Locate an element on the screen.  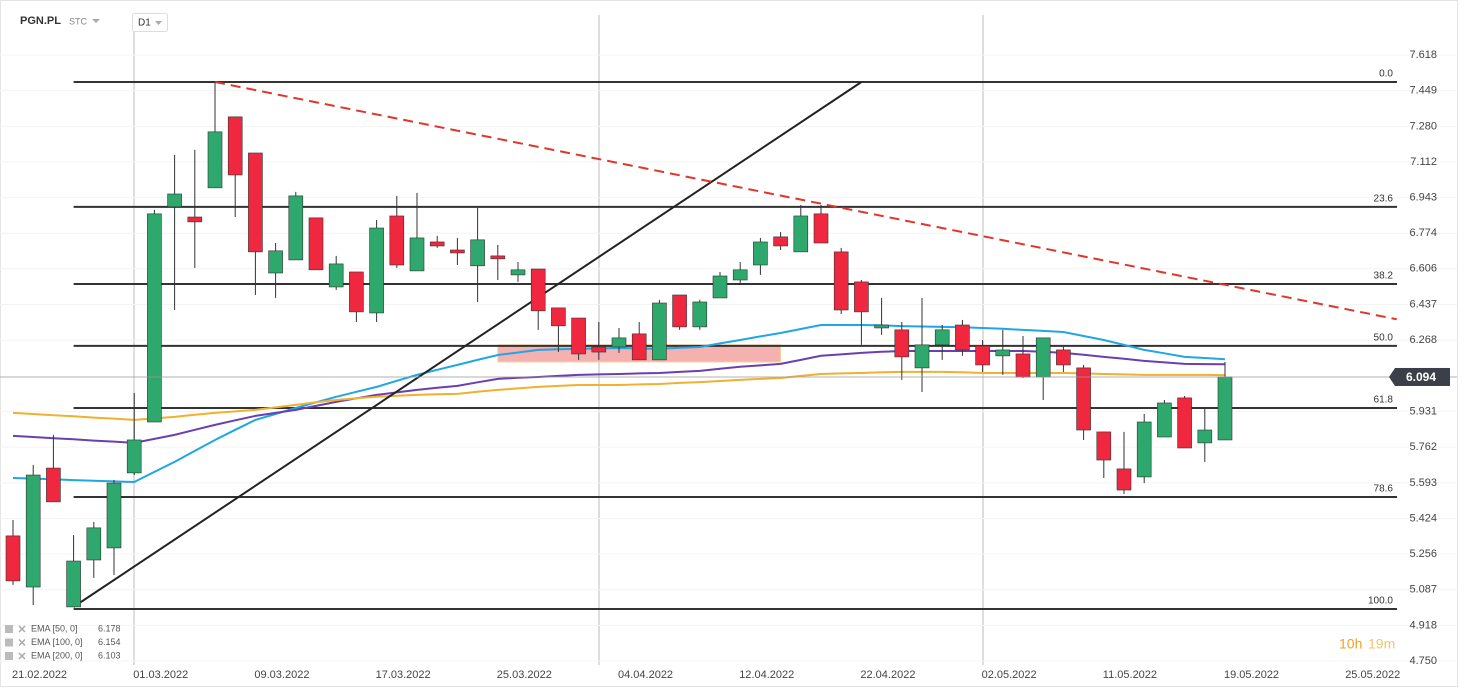
fib-label: 78.6 is located at coordinates (1384, 489).